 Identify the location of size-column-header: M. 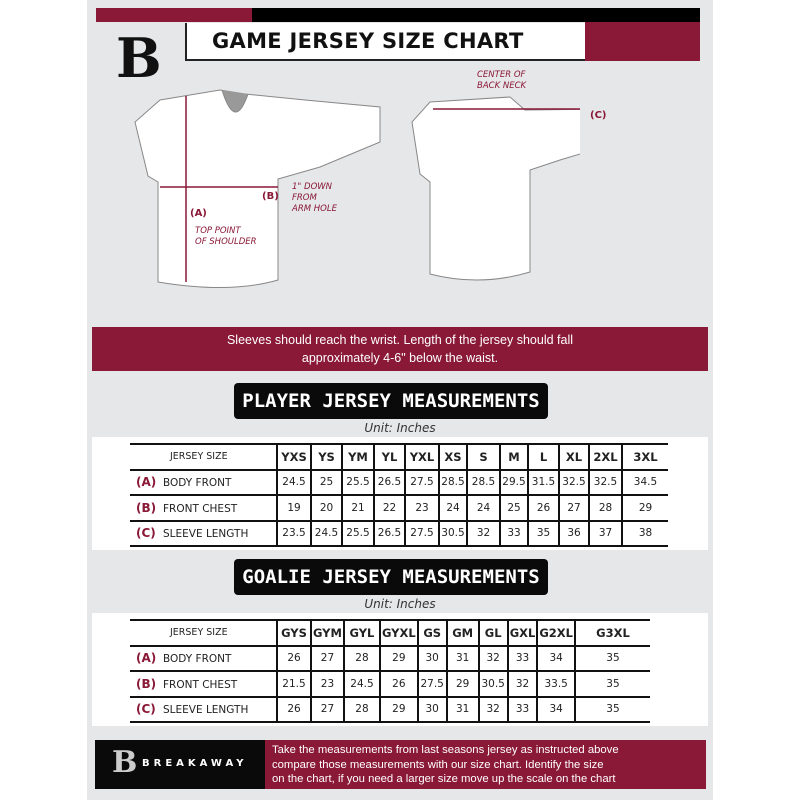
(513, 457).